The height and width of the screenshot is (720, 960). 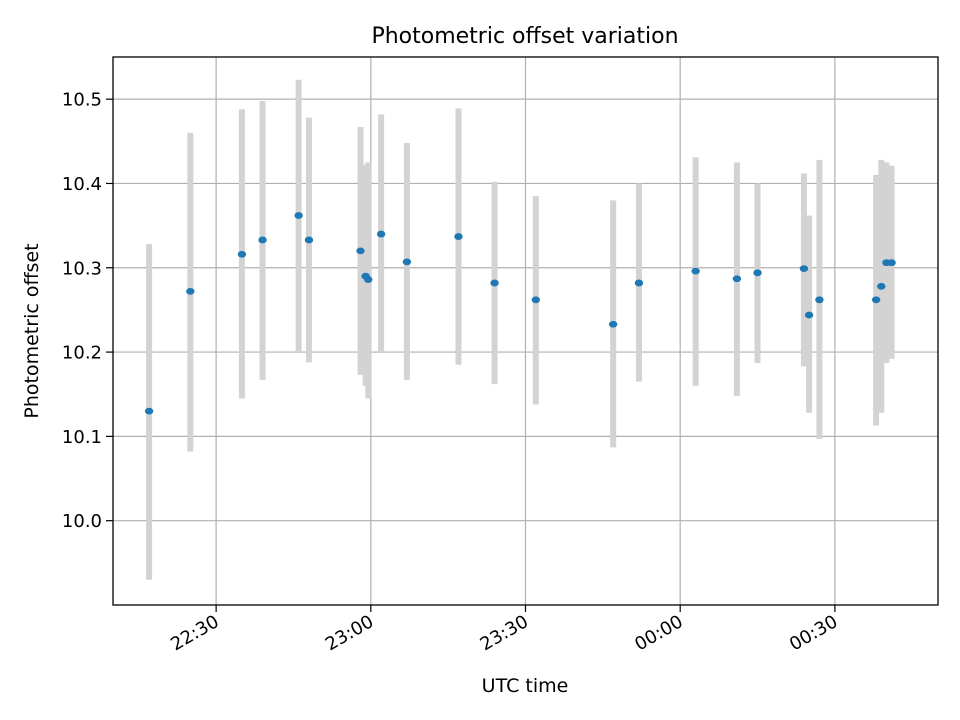 I want to click on y-axis-label: Photometric offset, so click(x=32, y=330).